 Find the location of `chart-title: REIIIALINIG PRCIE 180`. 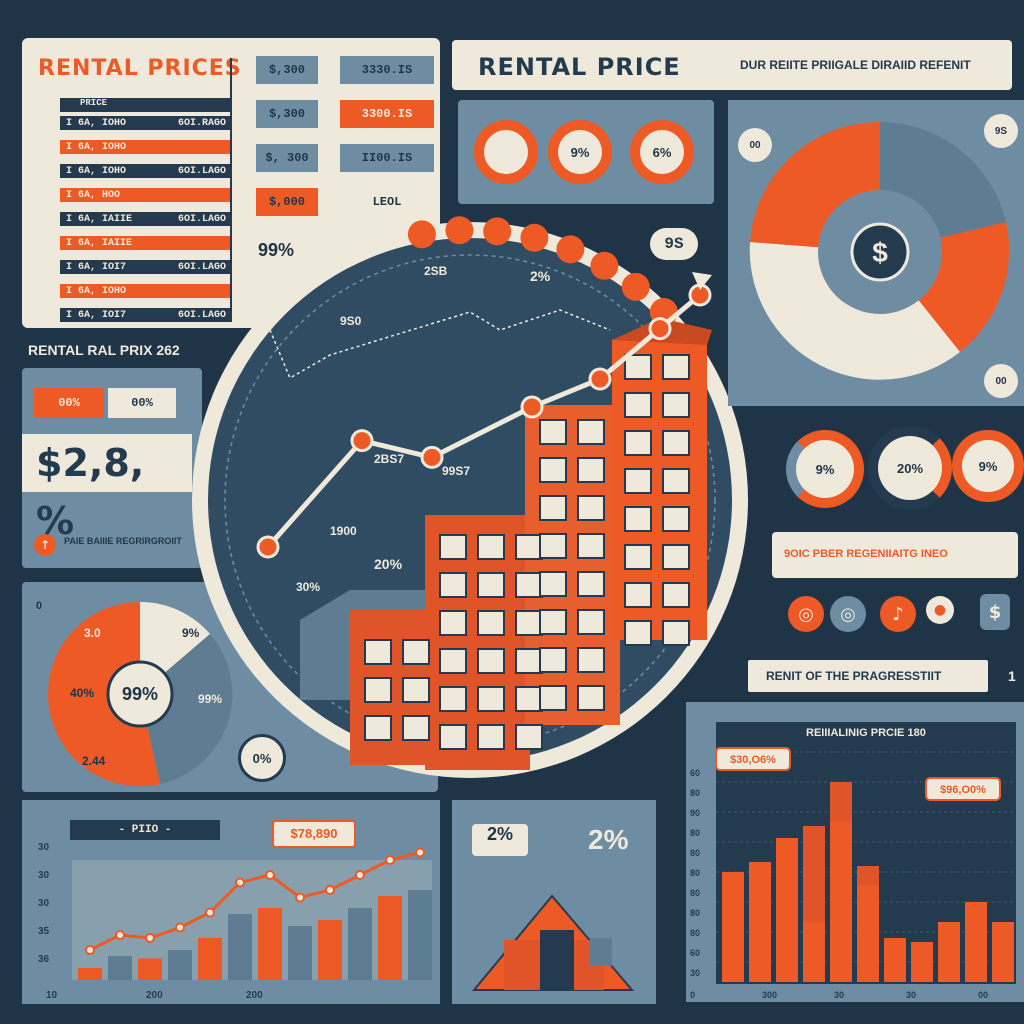

chart-title: REIIIALINIG PRCIE 180 is located at coordinates (866, 733).